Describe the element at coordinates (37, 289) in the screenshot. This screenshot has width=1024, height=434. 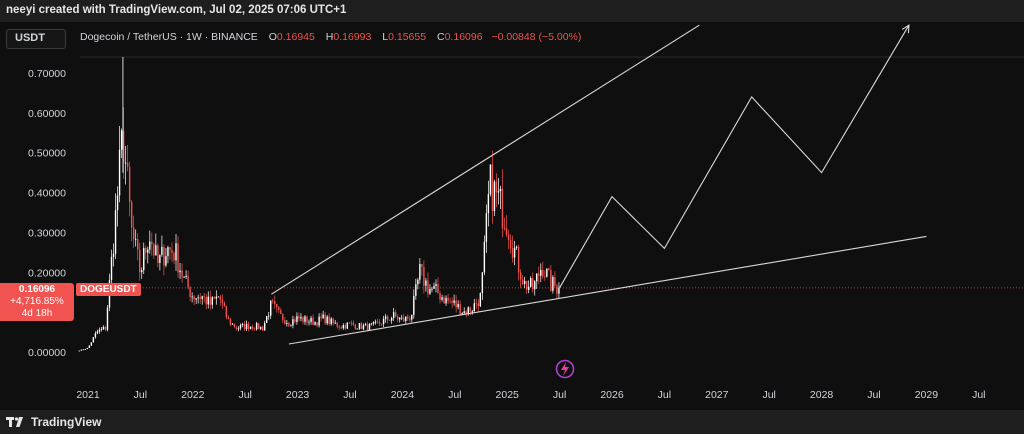
I see `last-price: 0.16096` at that location.